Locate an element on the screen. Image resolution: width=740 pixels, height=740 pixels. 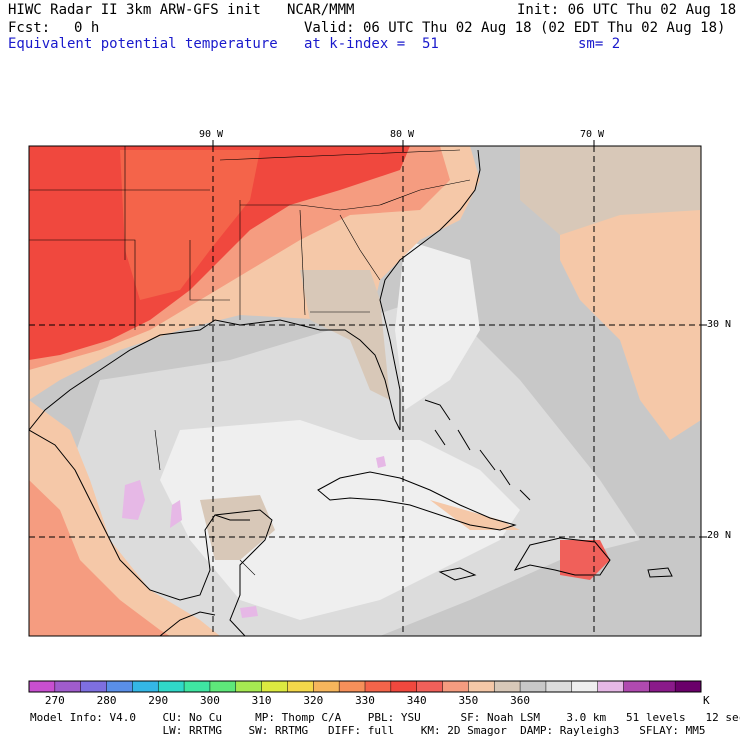
colorbar-label: 330 is located at coordinates (365, 700).